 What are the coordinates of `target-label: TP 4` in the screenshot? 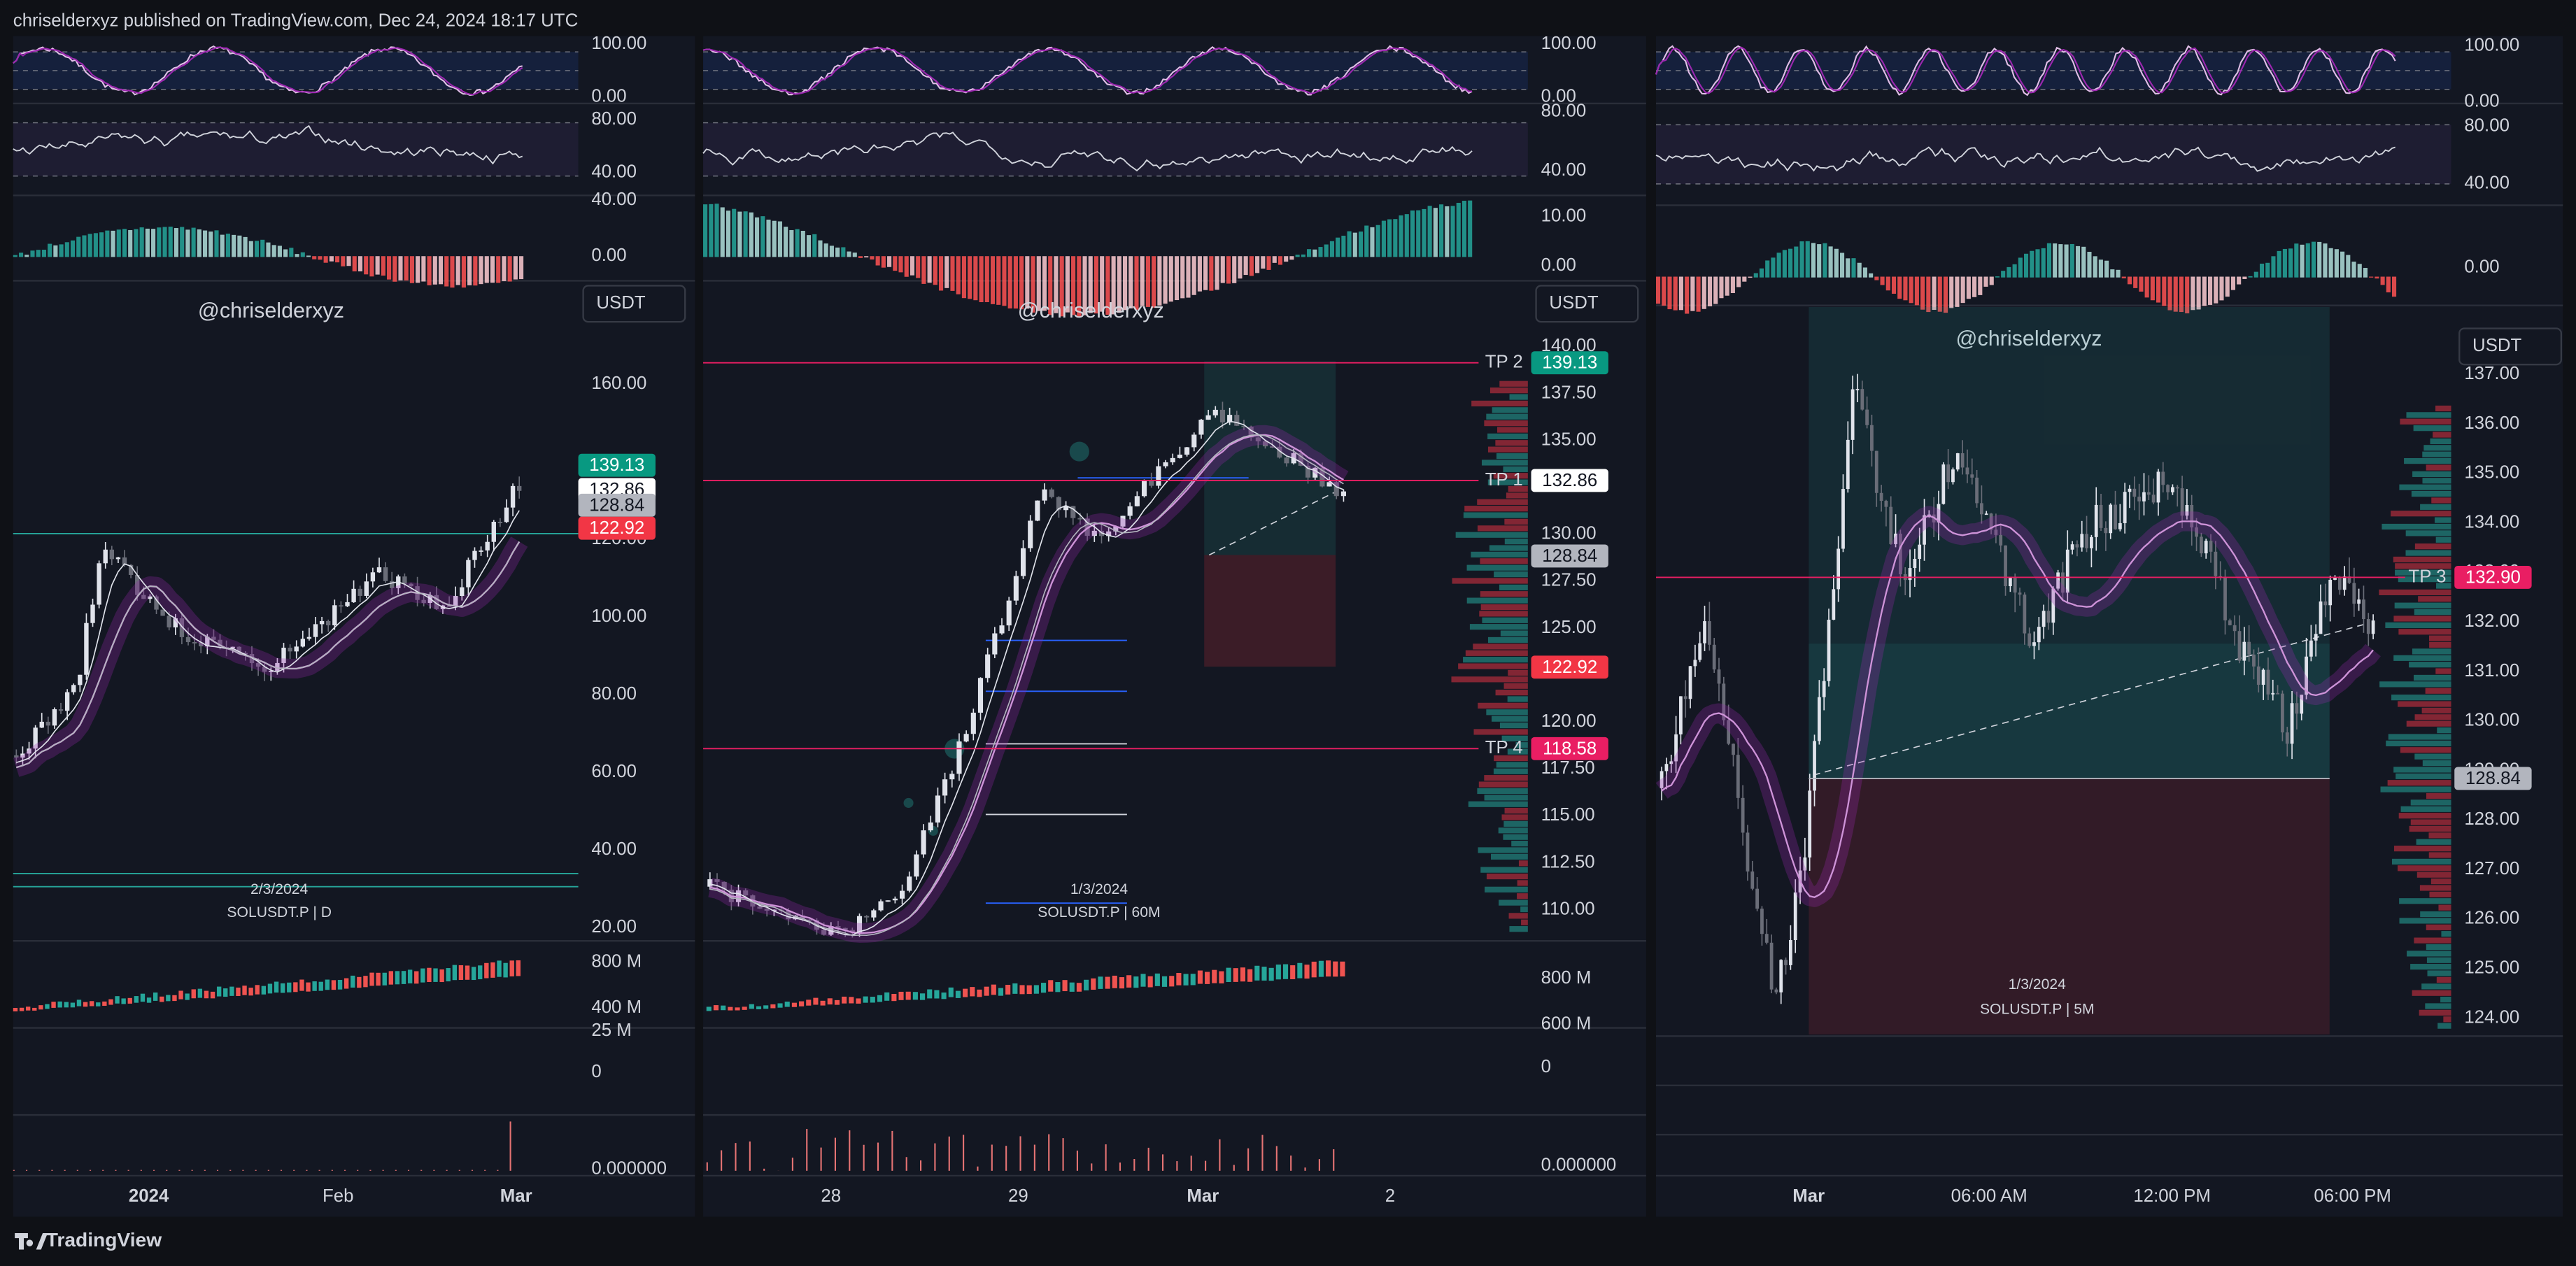 It's located at (1504, 748).